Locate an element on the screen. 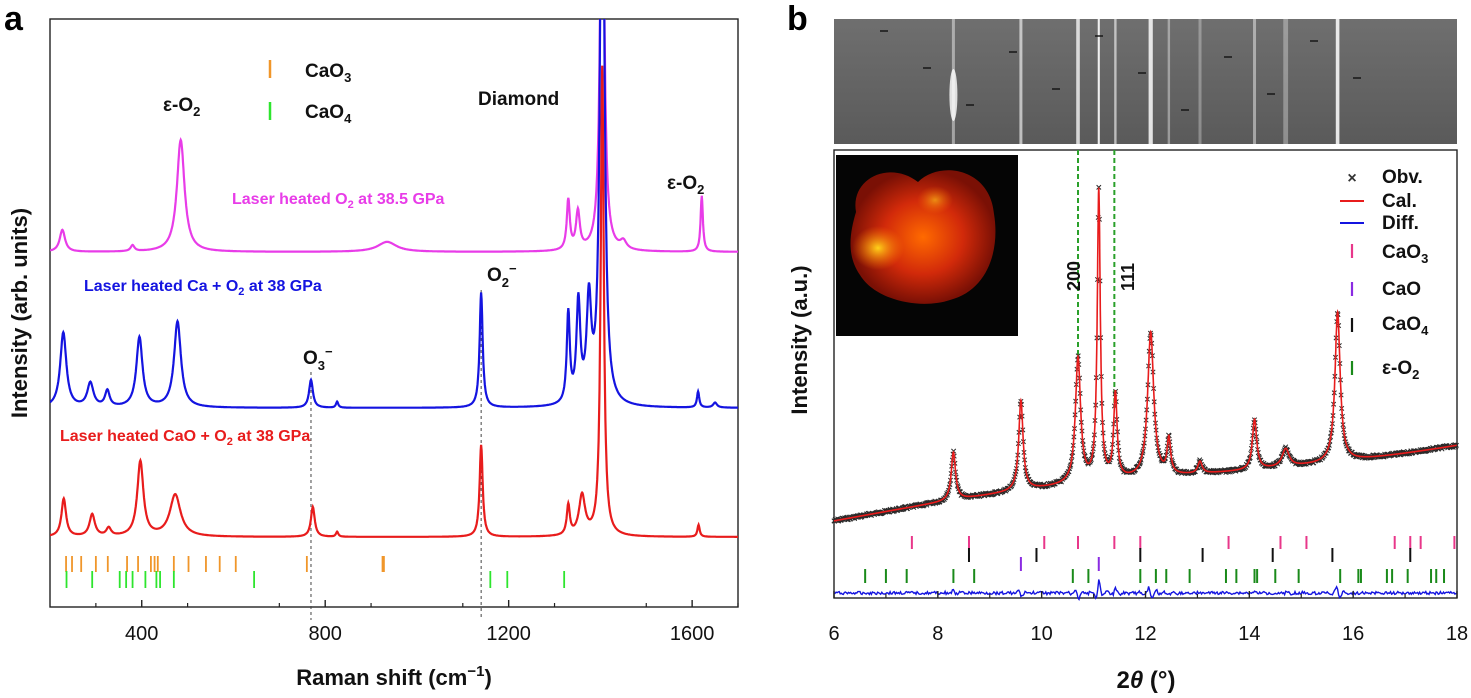  x-axis-a: 400 800 1200 1600 is located at coordinates (417, 622).